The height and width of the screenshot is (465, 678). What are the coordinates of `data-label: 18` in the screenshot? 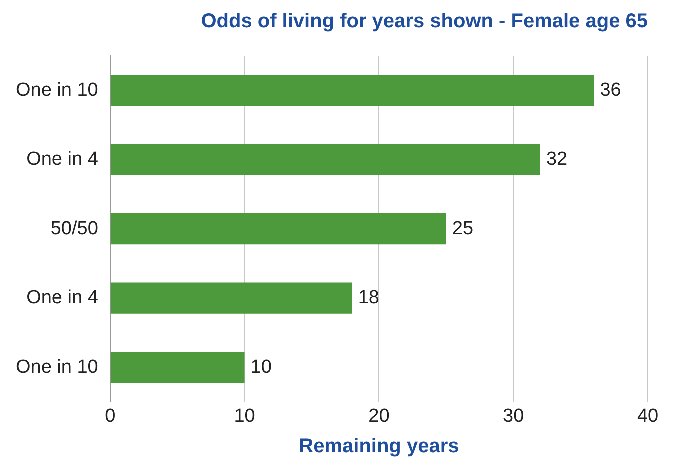 It's located at (369, 298).